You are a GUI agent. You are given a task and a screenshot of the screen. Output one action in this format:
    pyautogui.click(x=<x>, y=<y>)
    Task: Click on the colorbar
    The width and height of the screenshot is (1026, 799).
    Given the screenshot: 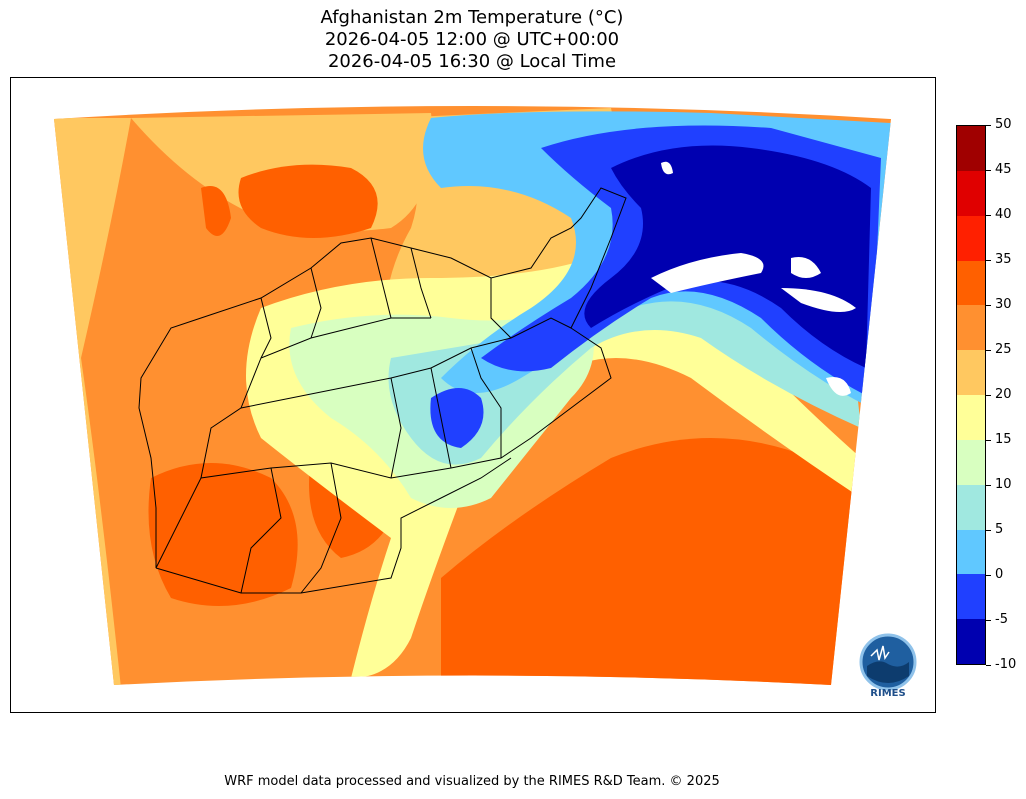 What is the action you would take?
    pyautogui.click(x=971, y=395)
    